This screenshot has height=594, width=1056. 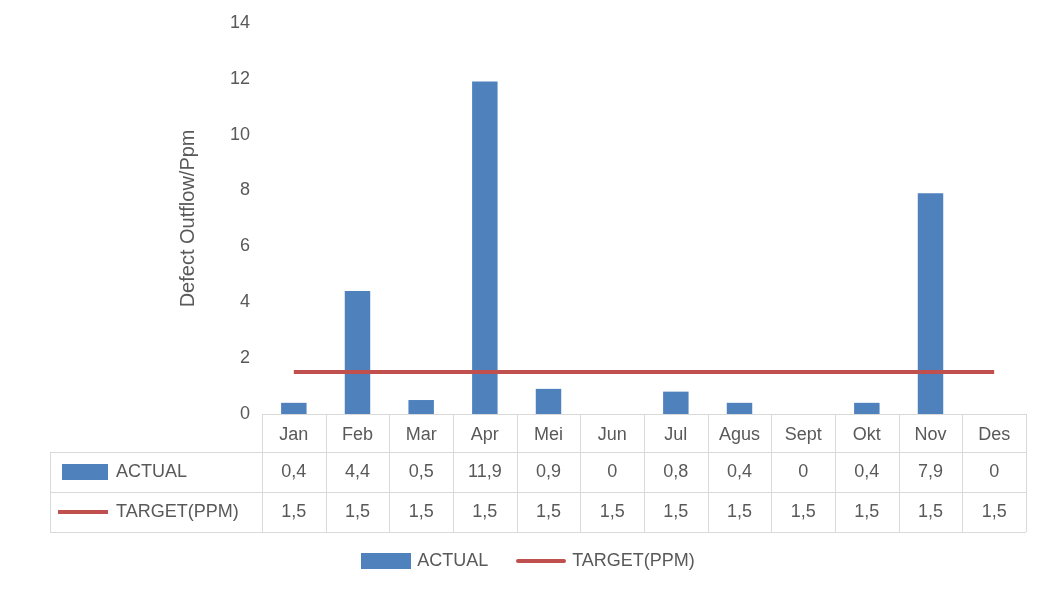 What do you see at coordinates (357, 470) in the screenshot?
I see `data-label: 4,4` at bounding box center [357, 470].